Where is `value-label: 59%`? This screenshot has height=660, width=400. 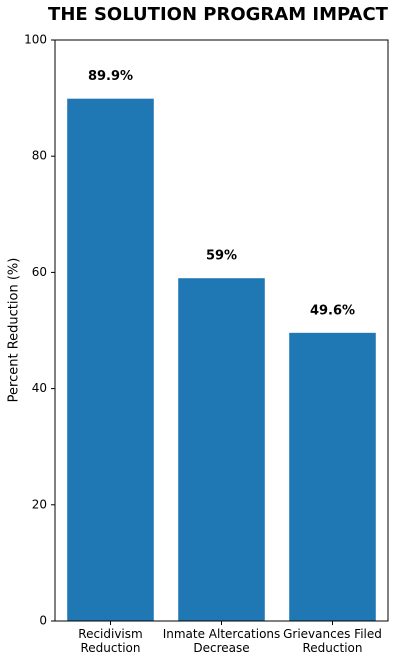 value-label: 59% is located at coordinates (221, 256).